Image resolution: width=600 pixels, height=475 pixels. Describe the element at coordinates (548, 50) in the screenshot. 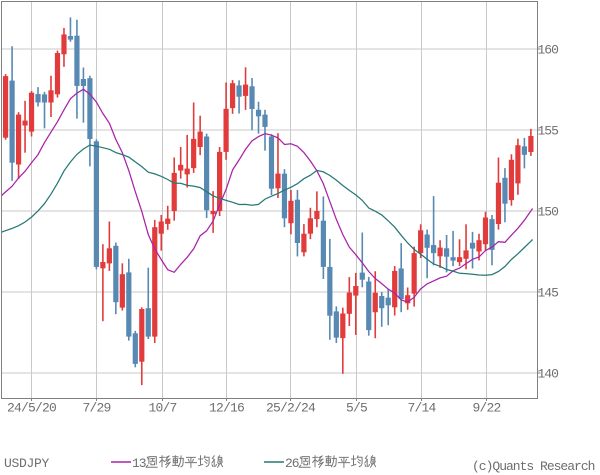

I see `svg-text: 160` at that location.